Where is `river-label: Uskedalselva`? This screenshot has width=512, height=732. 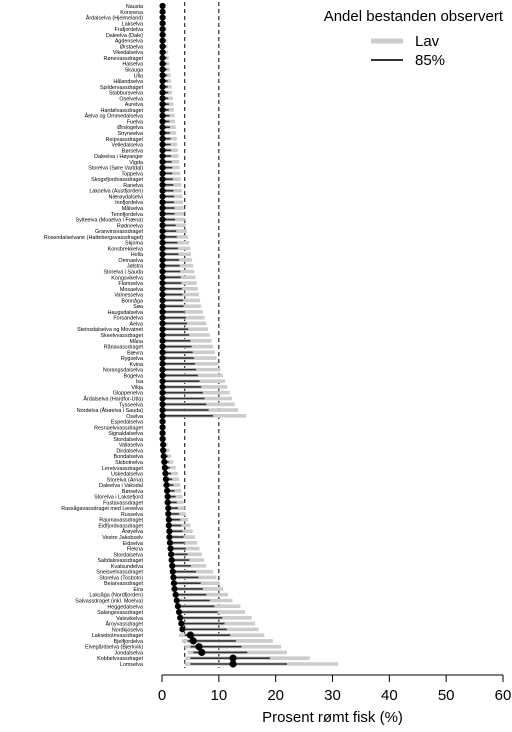 river-label: Uskedalselva is located at coordinates (127, 475).